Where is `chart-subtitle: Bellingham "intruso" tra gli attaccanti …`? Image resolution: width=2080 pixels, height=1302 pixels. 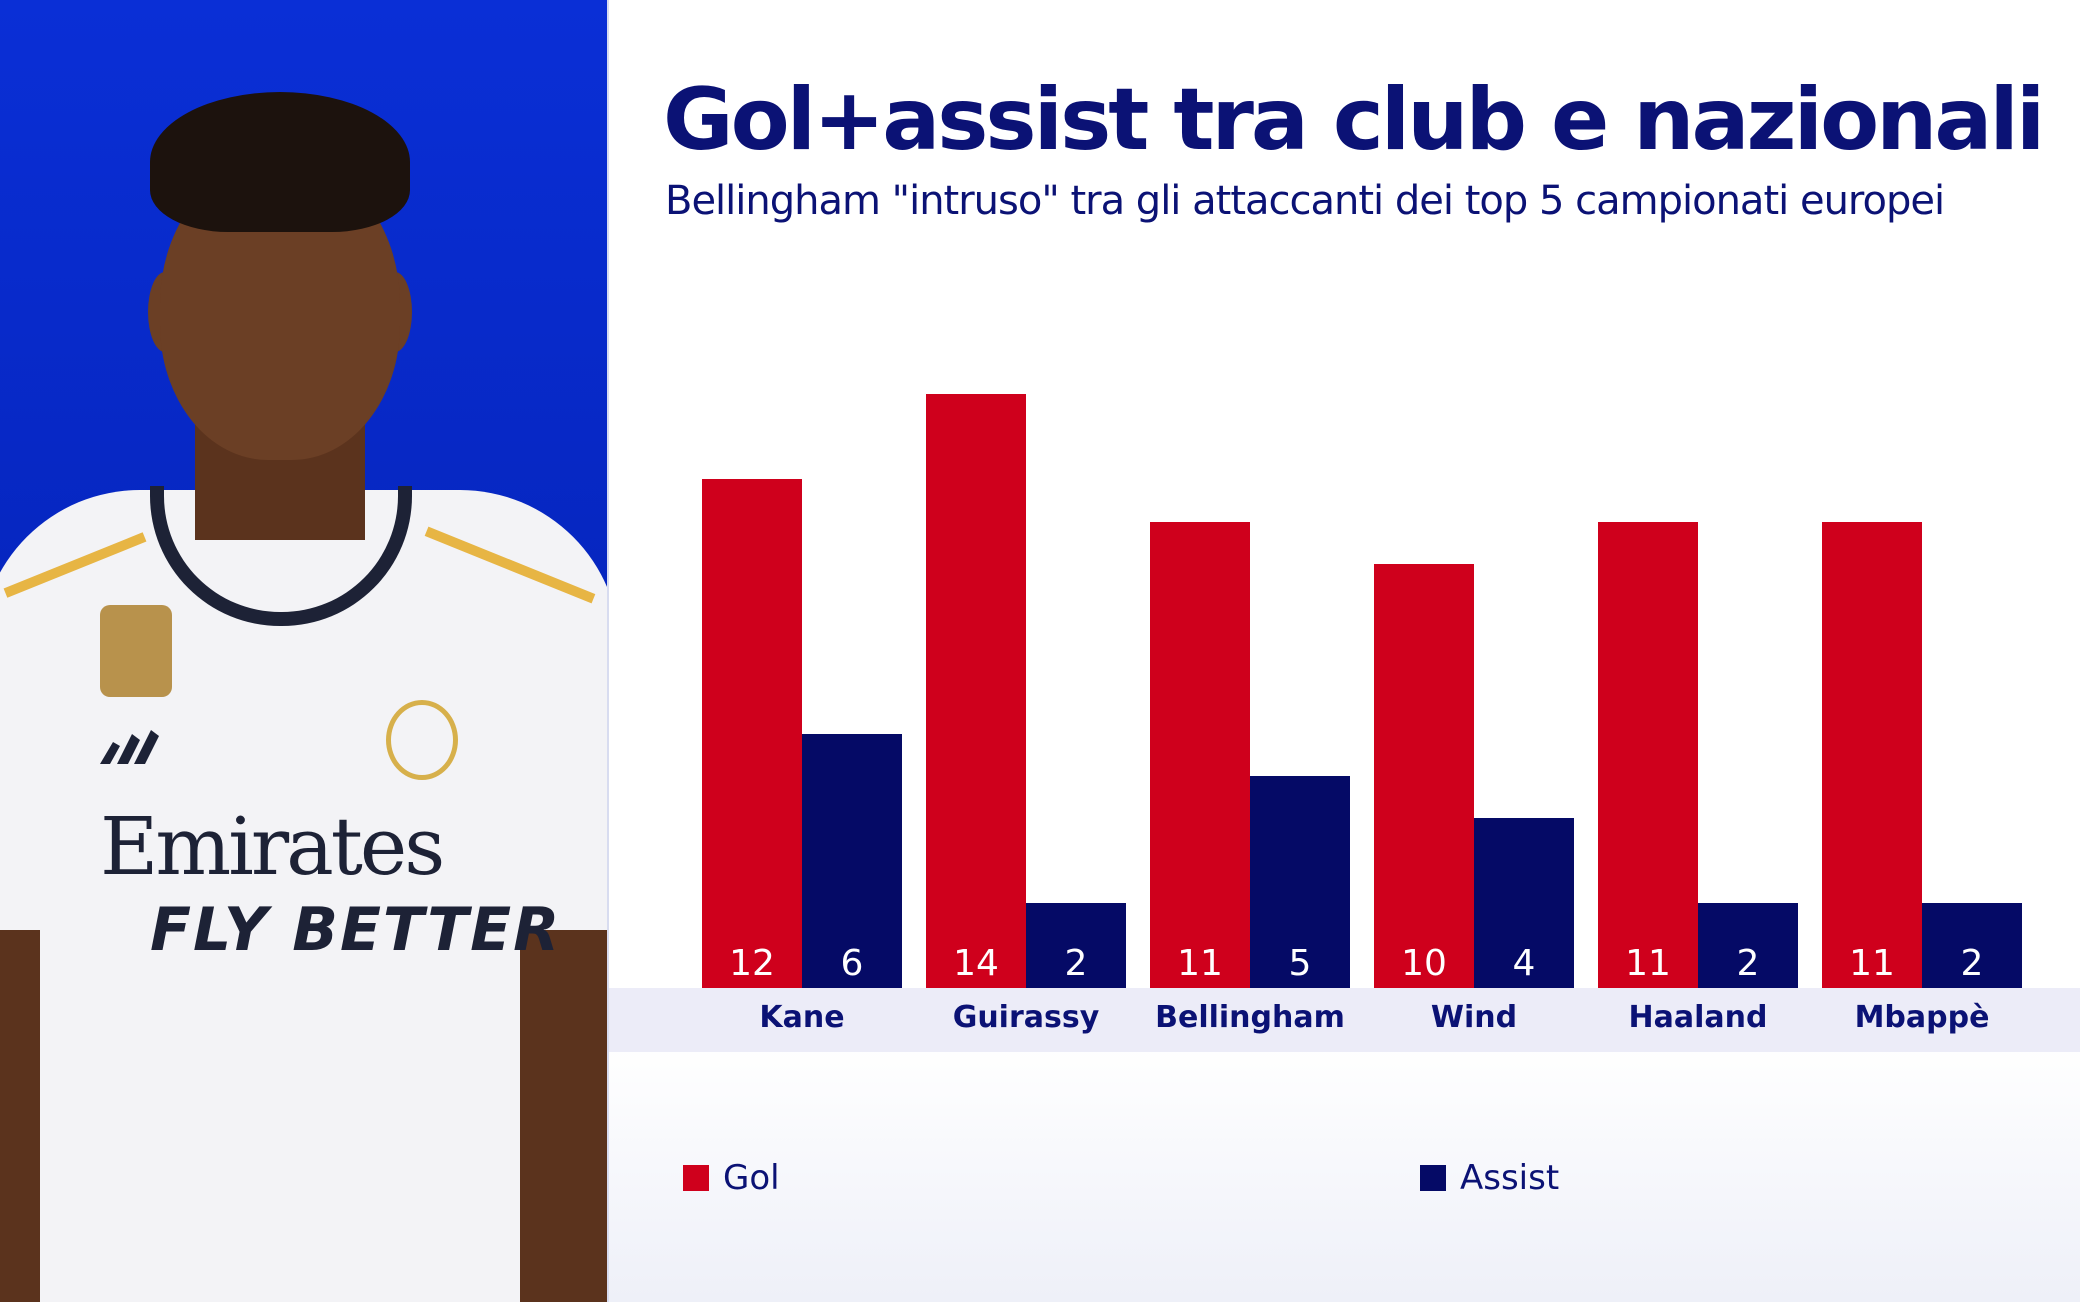 chart-subtitle: Bellingham "intruso" tra gli attaccanti … is located at coordinates (1305, 201).